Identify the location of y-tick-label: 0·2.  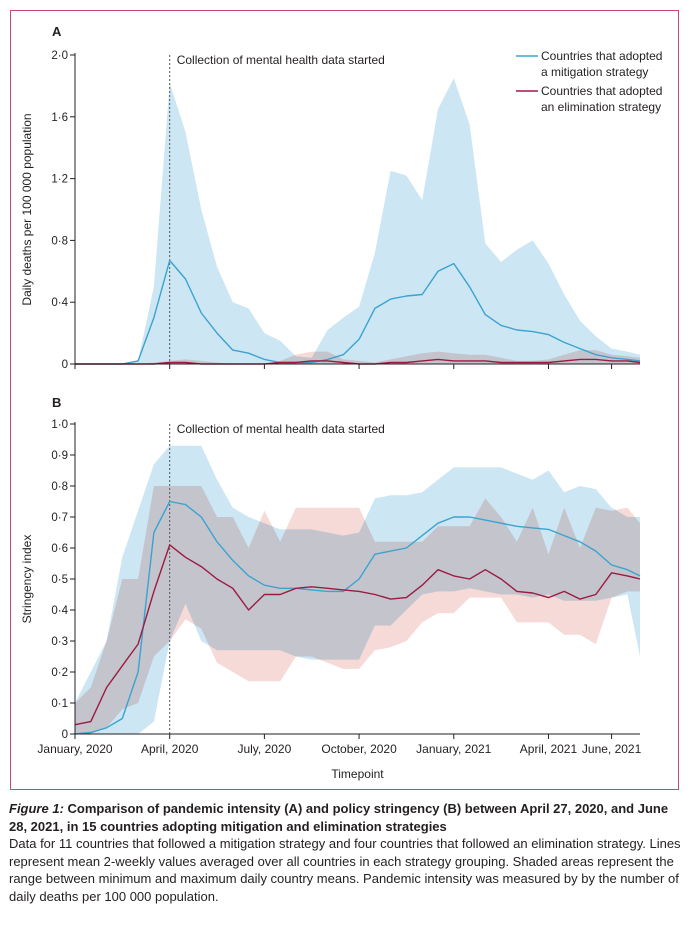
(59, 673).